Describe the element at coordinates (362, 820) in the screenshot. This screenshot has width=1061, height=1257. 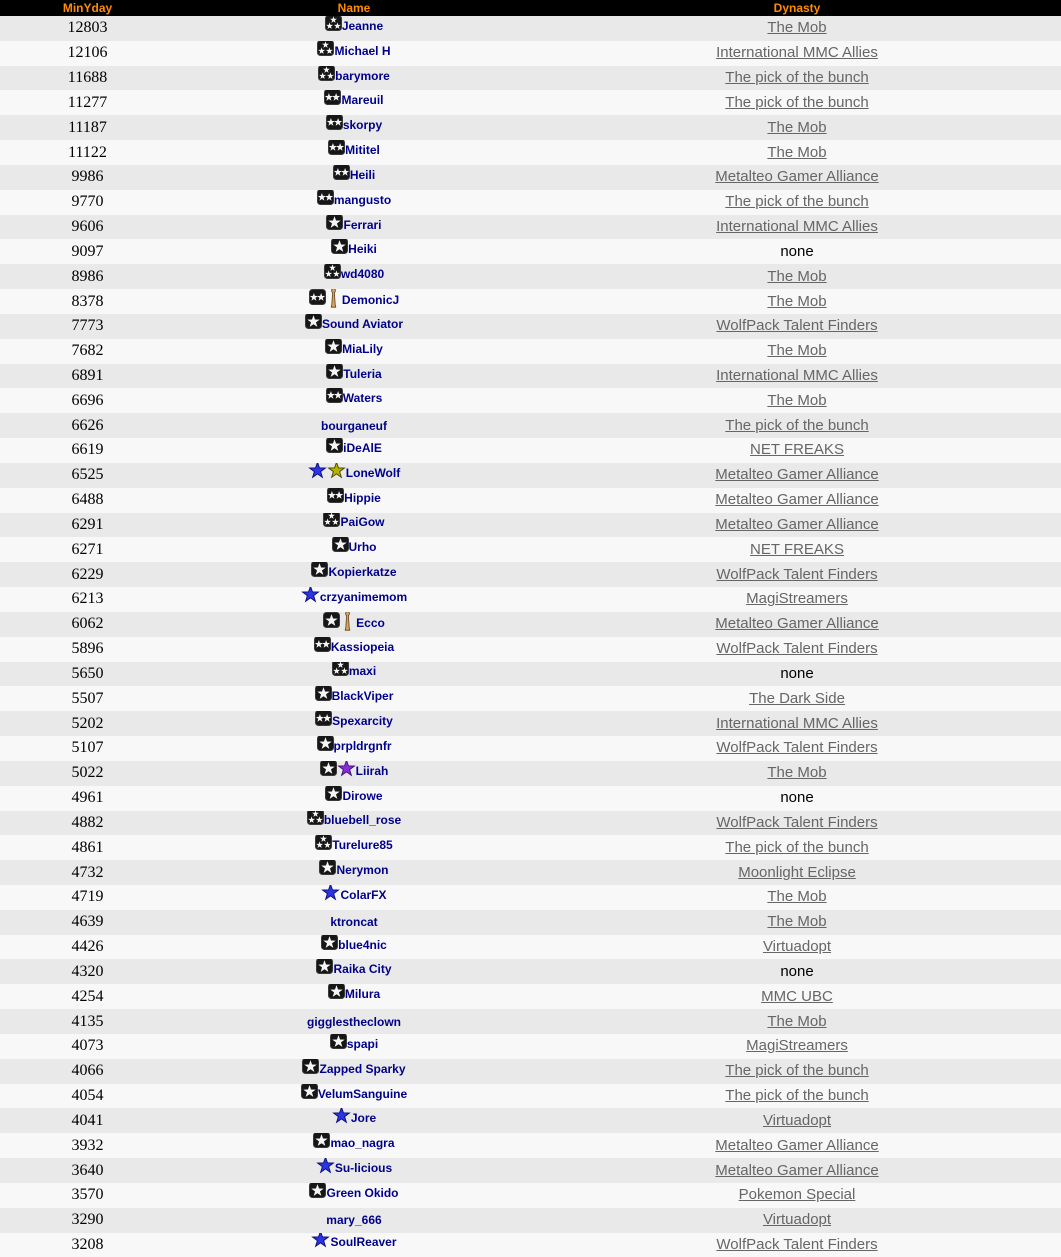
I see `player-name-link: bluebell_rose` at that location.